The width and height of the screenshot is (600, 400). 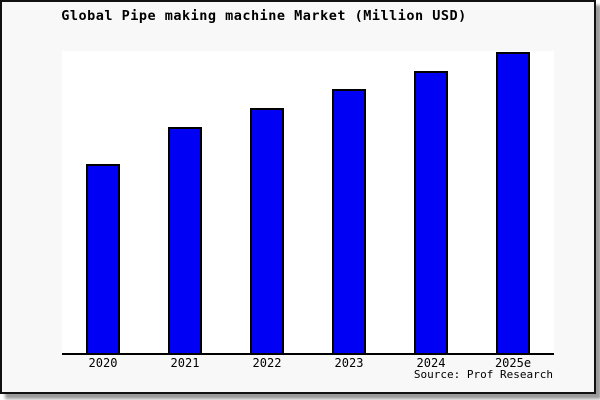 What do you see at coordinates (308, 363) in the screenshot?
I see `x-axis-labels: 2020 2021 2022 2023 2024 2025e` at bounding box center [308, 363].